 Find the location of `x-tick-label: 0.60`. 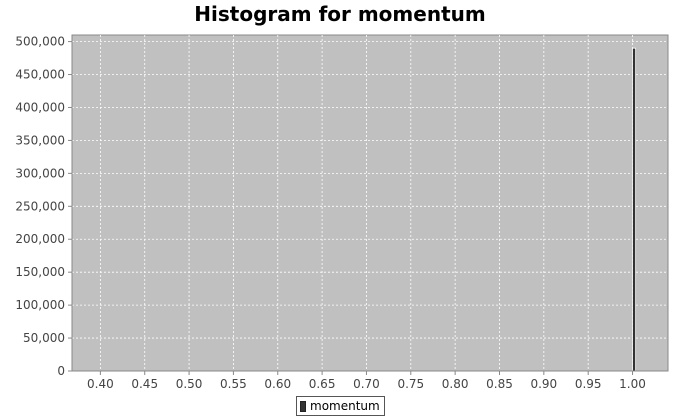

x-tick-label: 0.60 is located at coordinates (277, 384).